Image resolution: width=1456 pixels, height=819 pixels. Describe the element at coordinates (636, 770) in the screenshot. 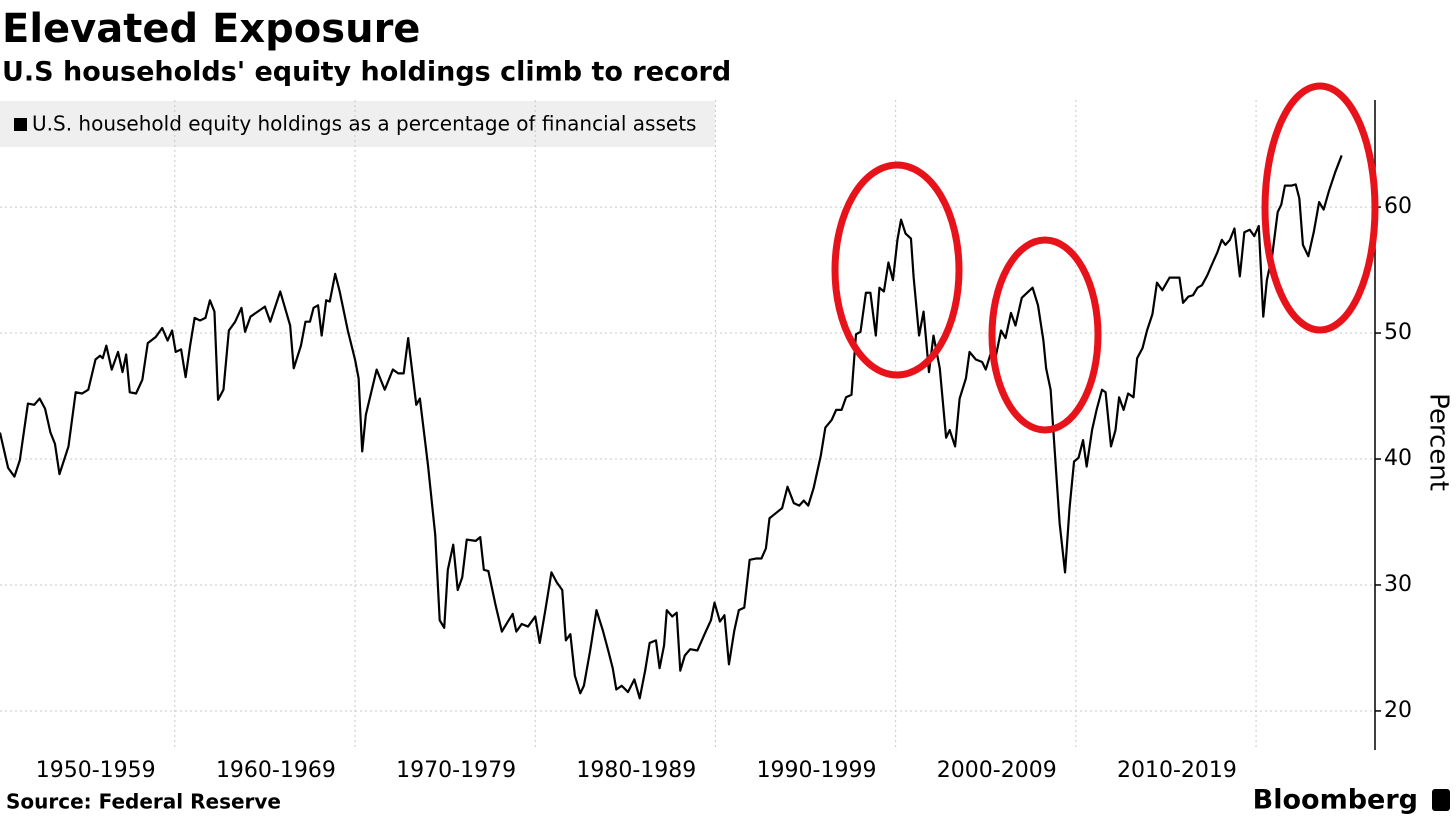

I see `x-tick-label: 1980-1989` at that location.